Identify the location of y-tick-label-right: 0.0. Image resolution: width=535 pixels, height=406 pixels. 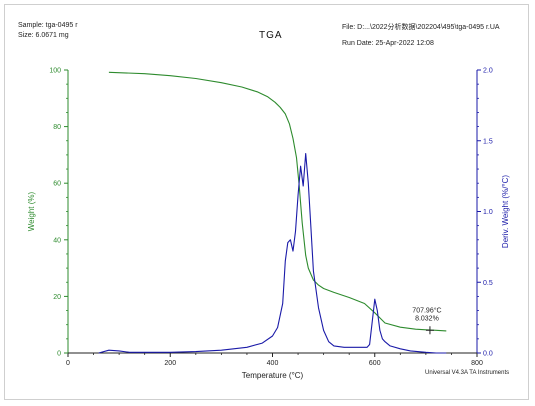
(488, 354).